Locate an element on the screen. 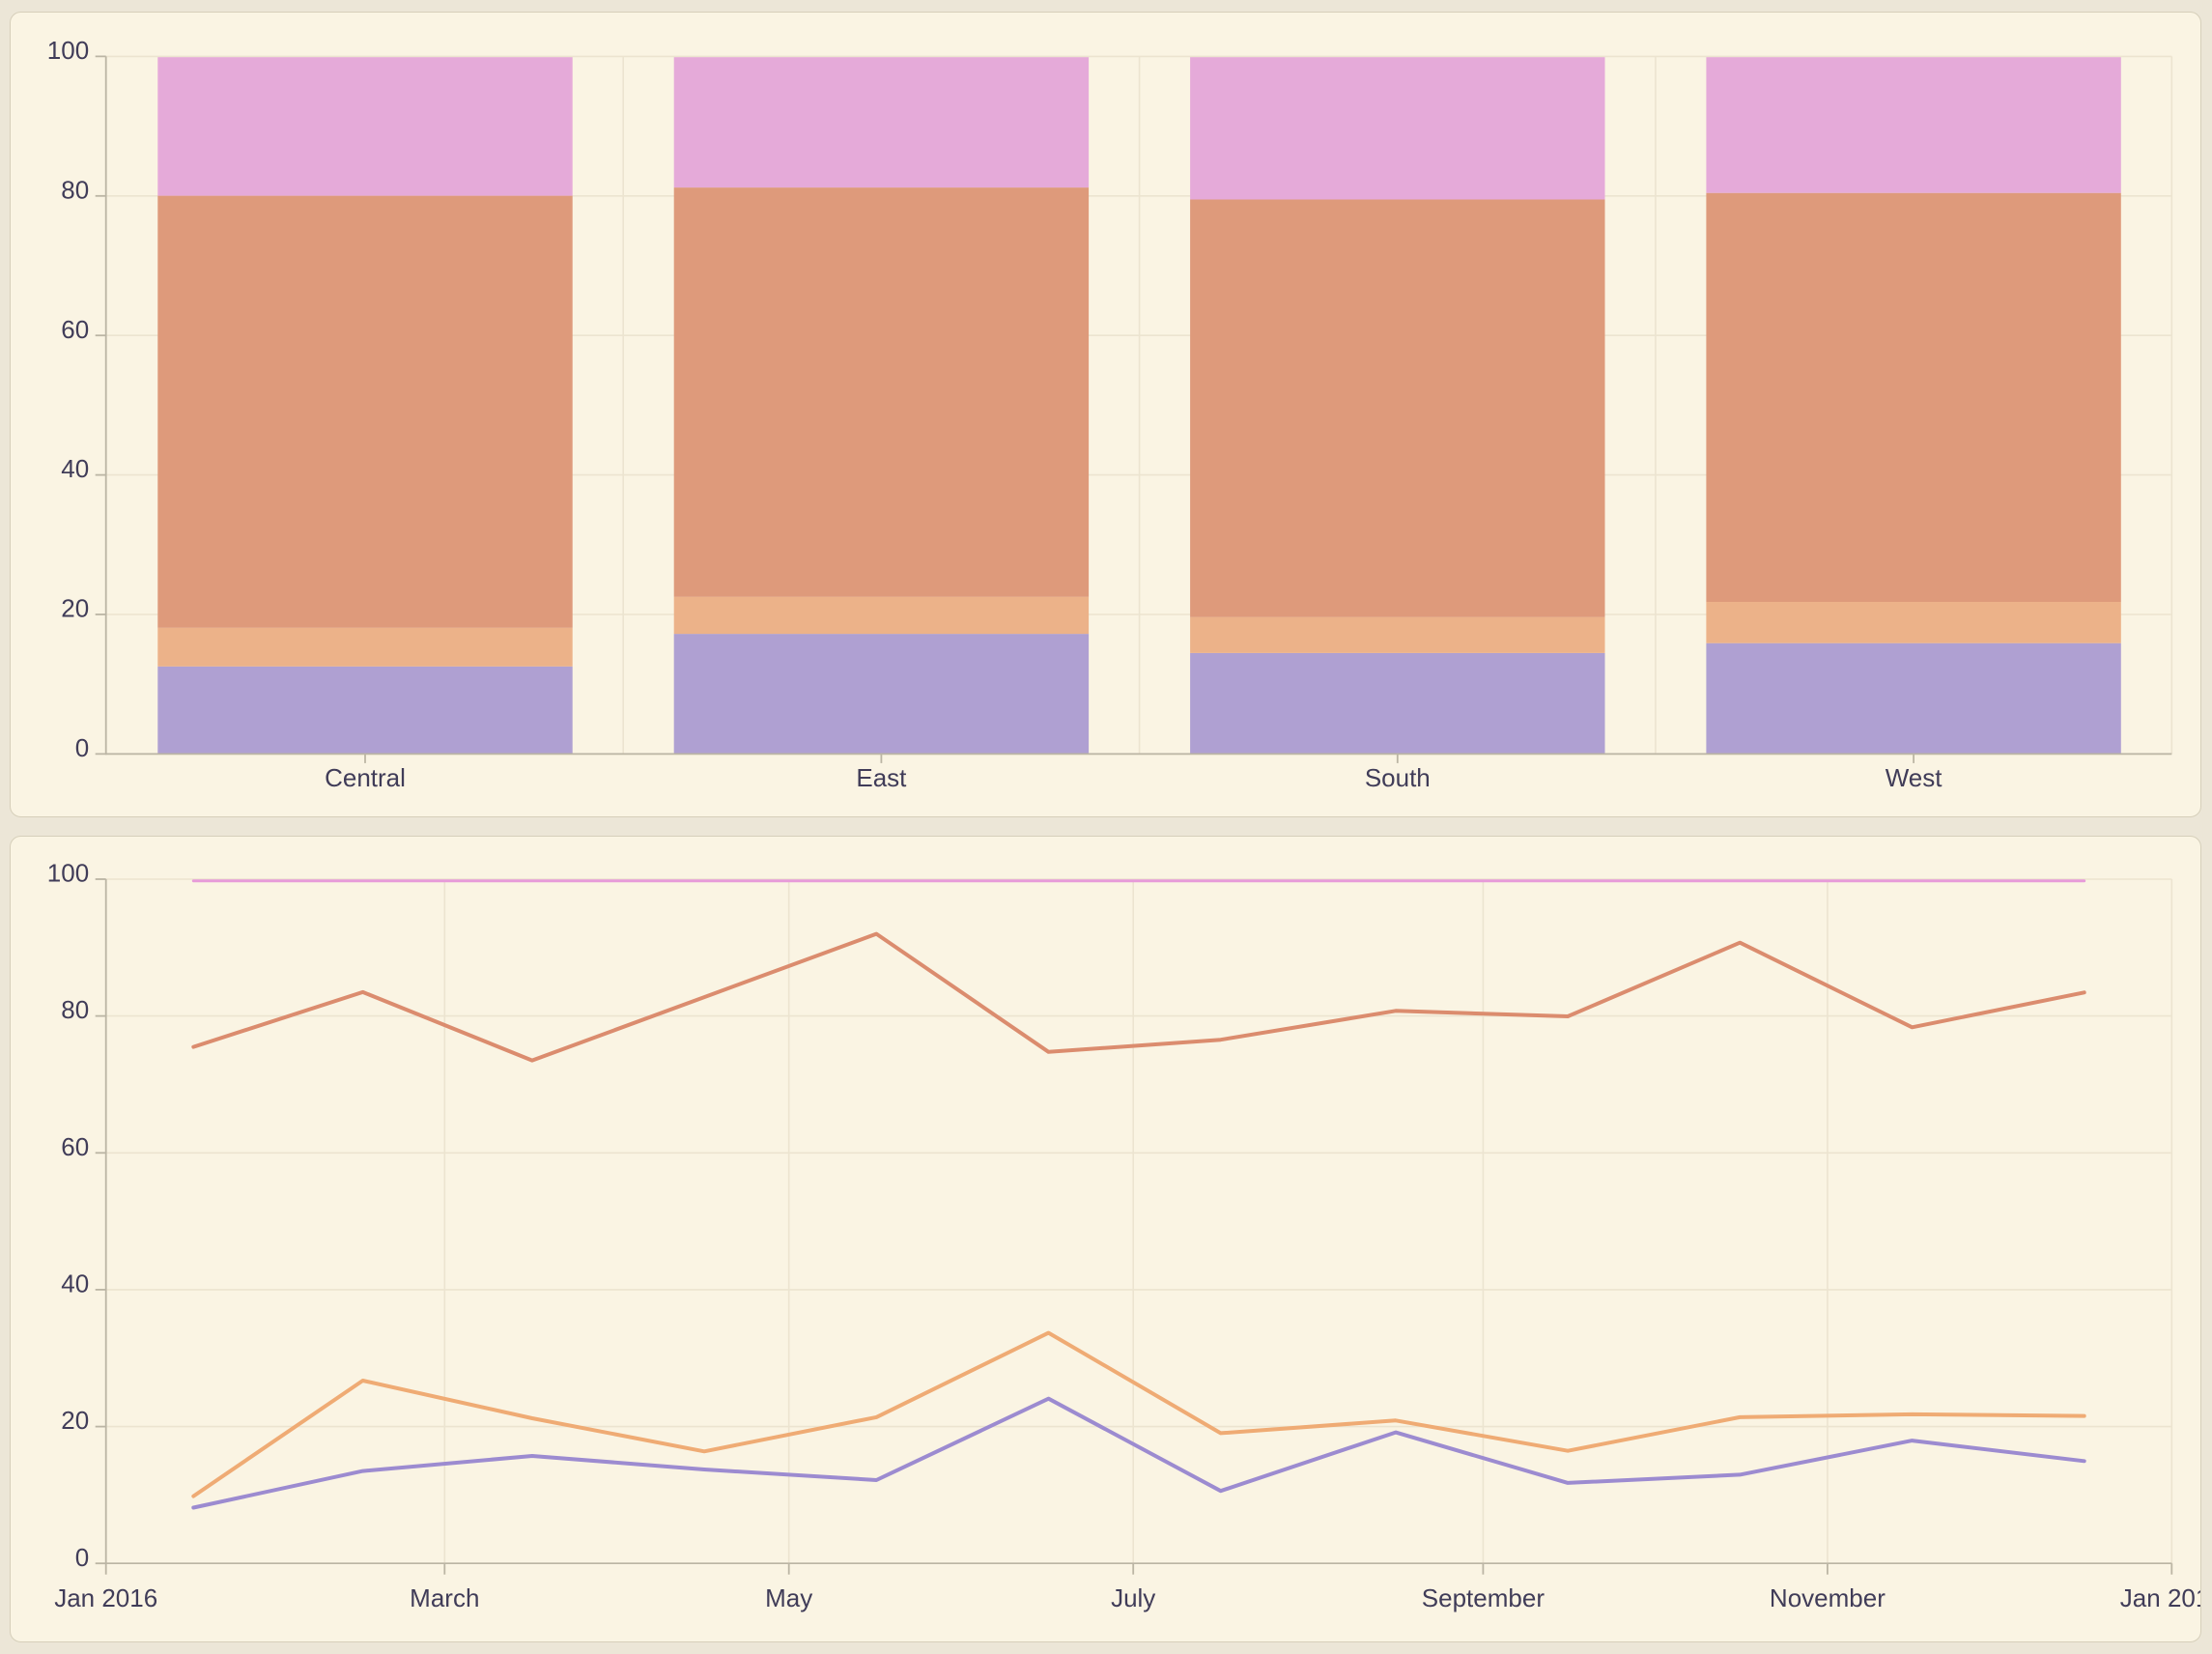 The image size is (2212, 1654). svg-text: July is located at coordinates (1133, 1597).